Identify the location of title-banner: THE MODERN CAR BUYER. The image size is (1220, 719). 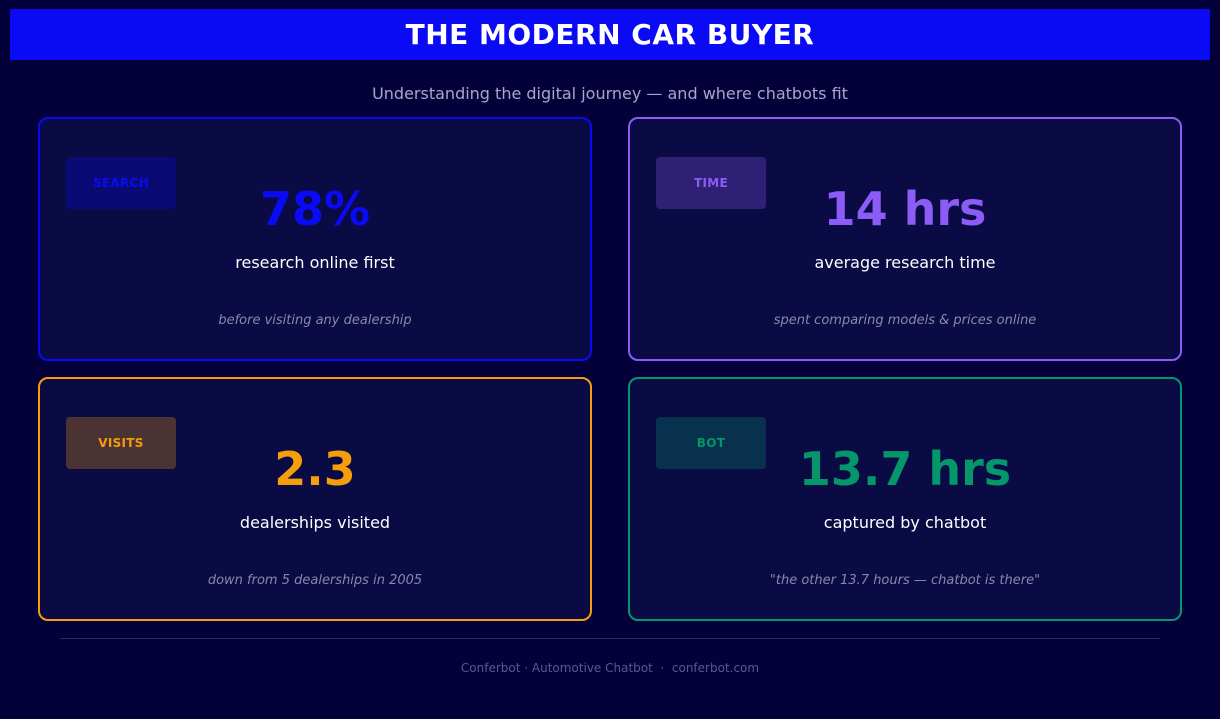
(610, 34).